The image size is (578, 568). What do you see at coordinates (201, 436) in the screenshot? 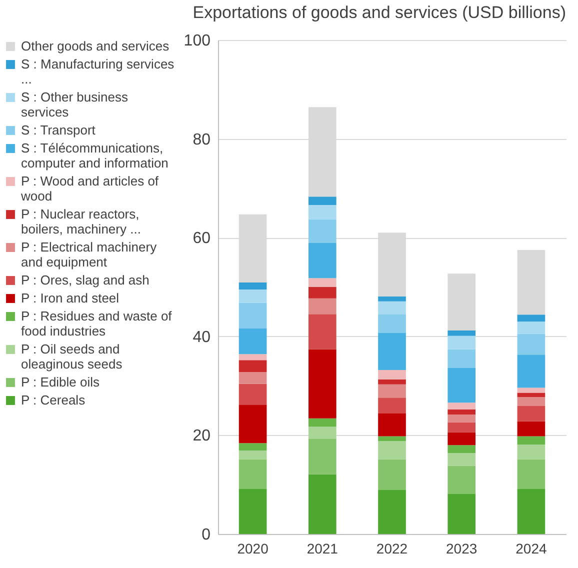
I see `y-tick-label: 20` at bounding box center [201, 436].